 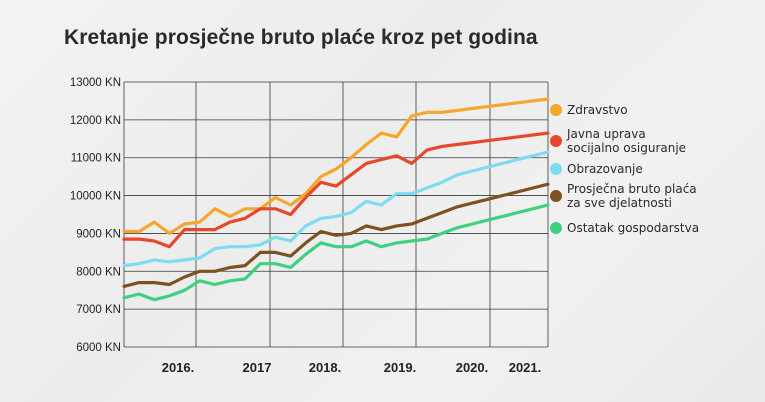 What do you see at coordinates (633, 228) in the screenshot?
I see `legend-label-4: Ostatak gospodarstva` at bounding box center [633, 228].